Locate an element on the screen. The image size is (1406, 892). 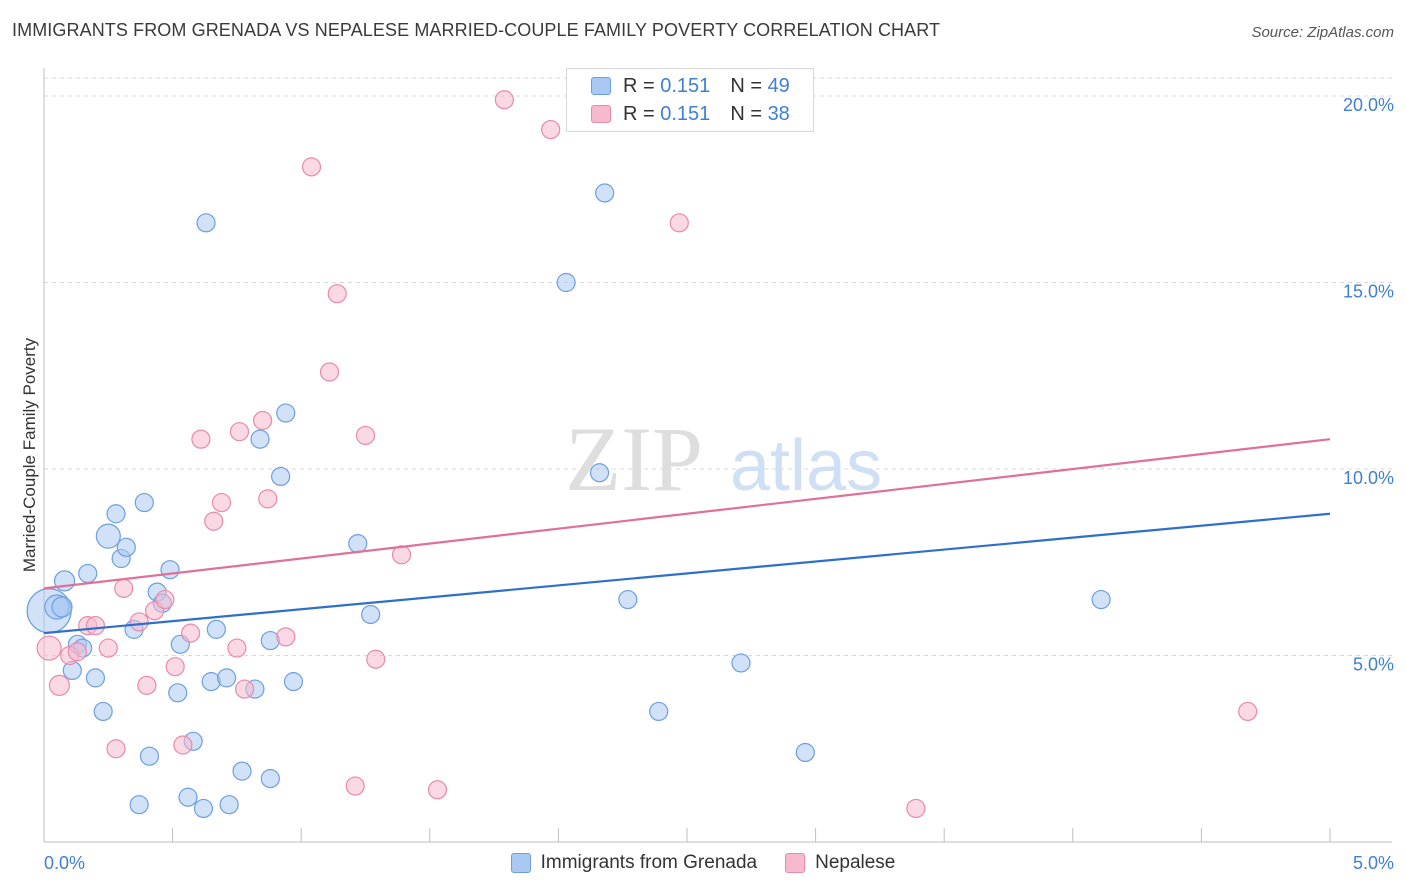
n-value: 49 is located at coordinates (778, 85).